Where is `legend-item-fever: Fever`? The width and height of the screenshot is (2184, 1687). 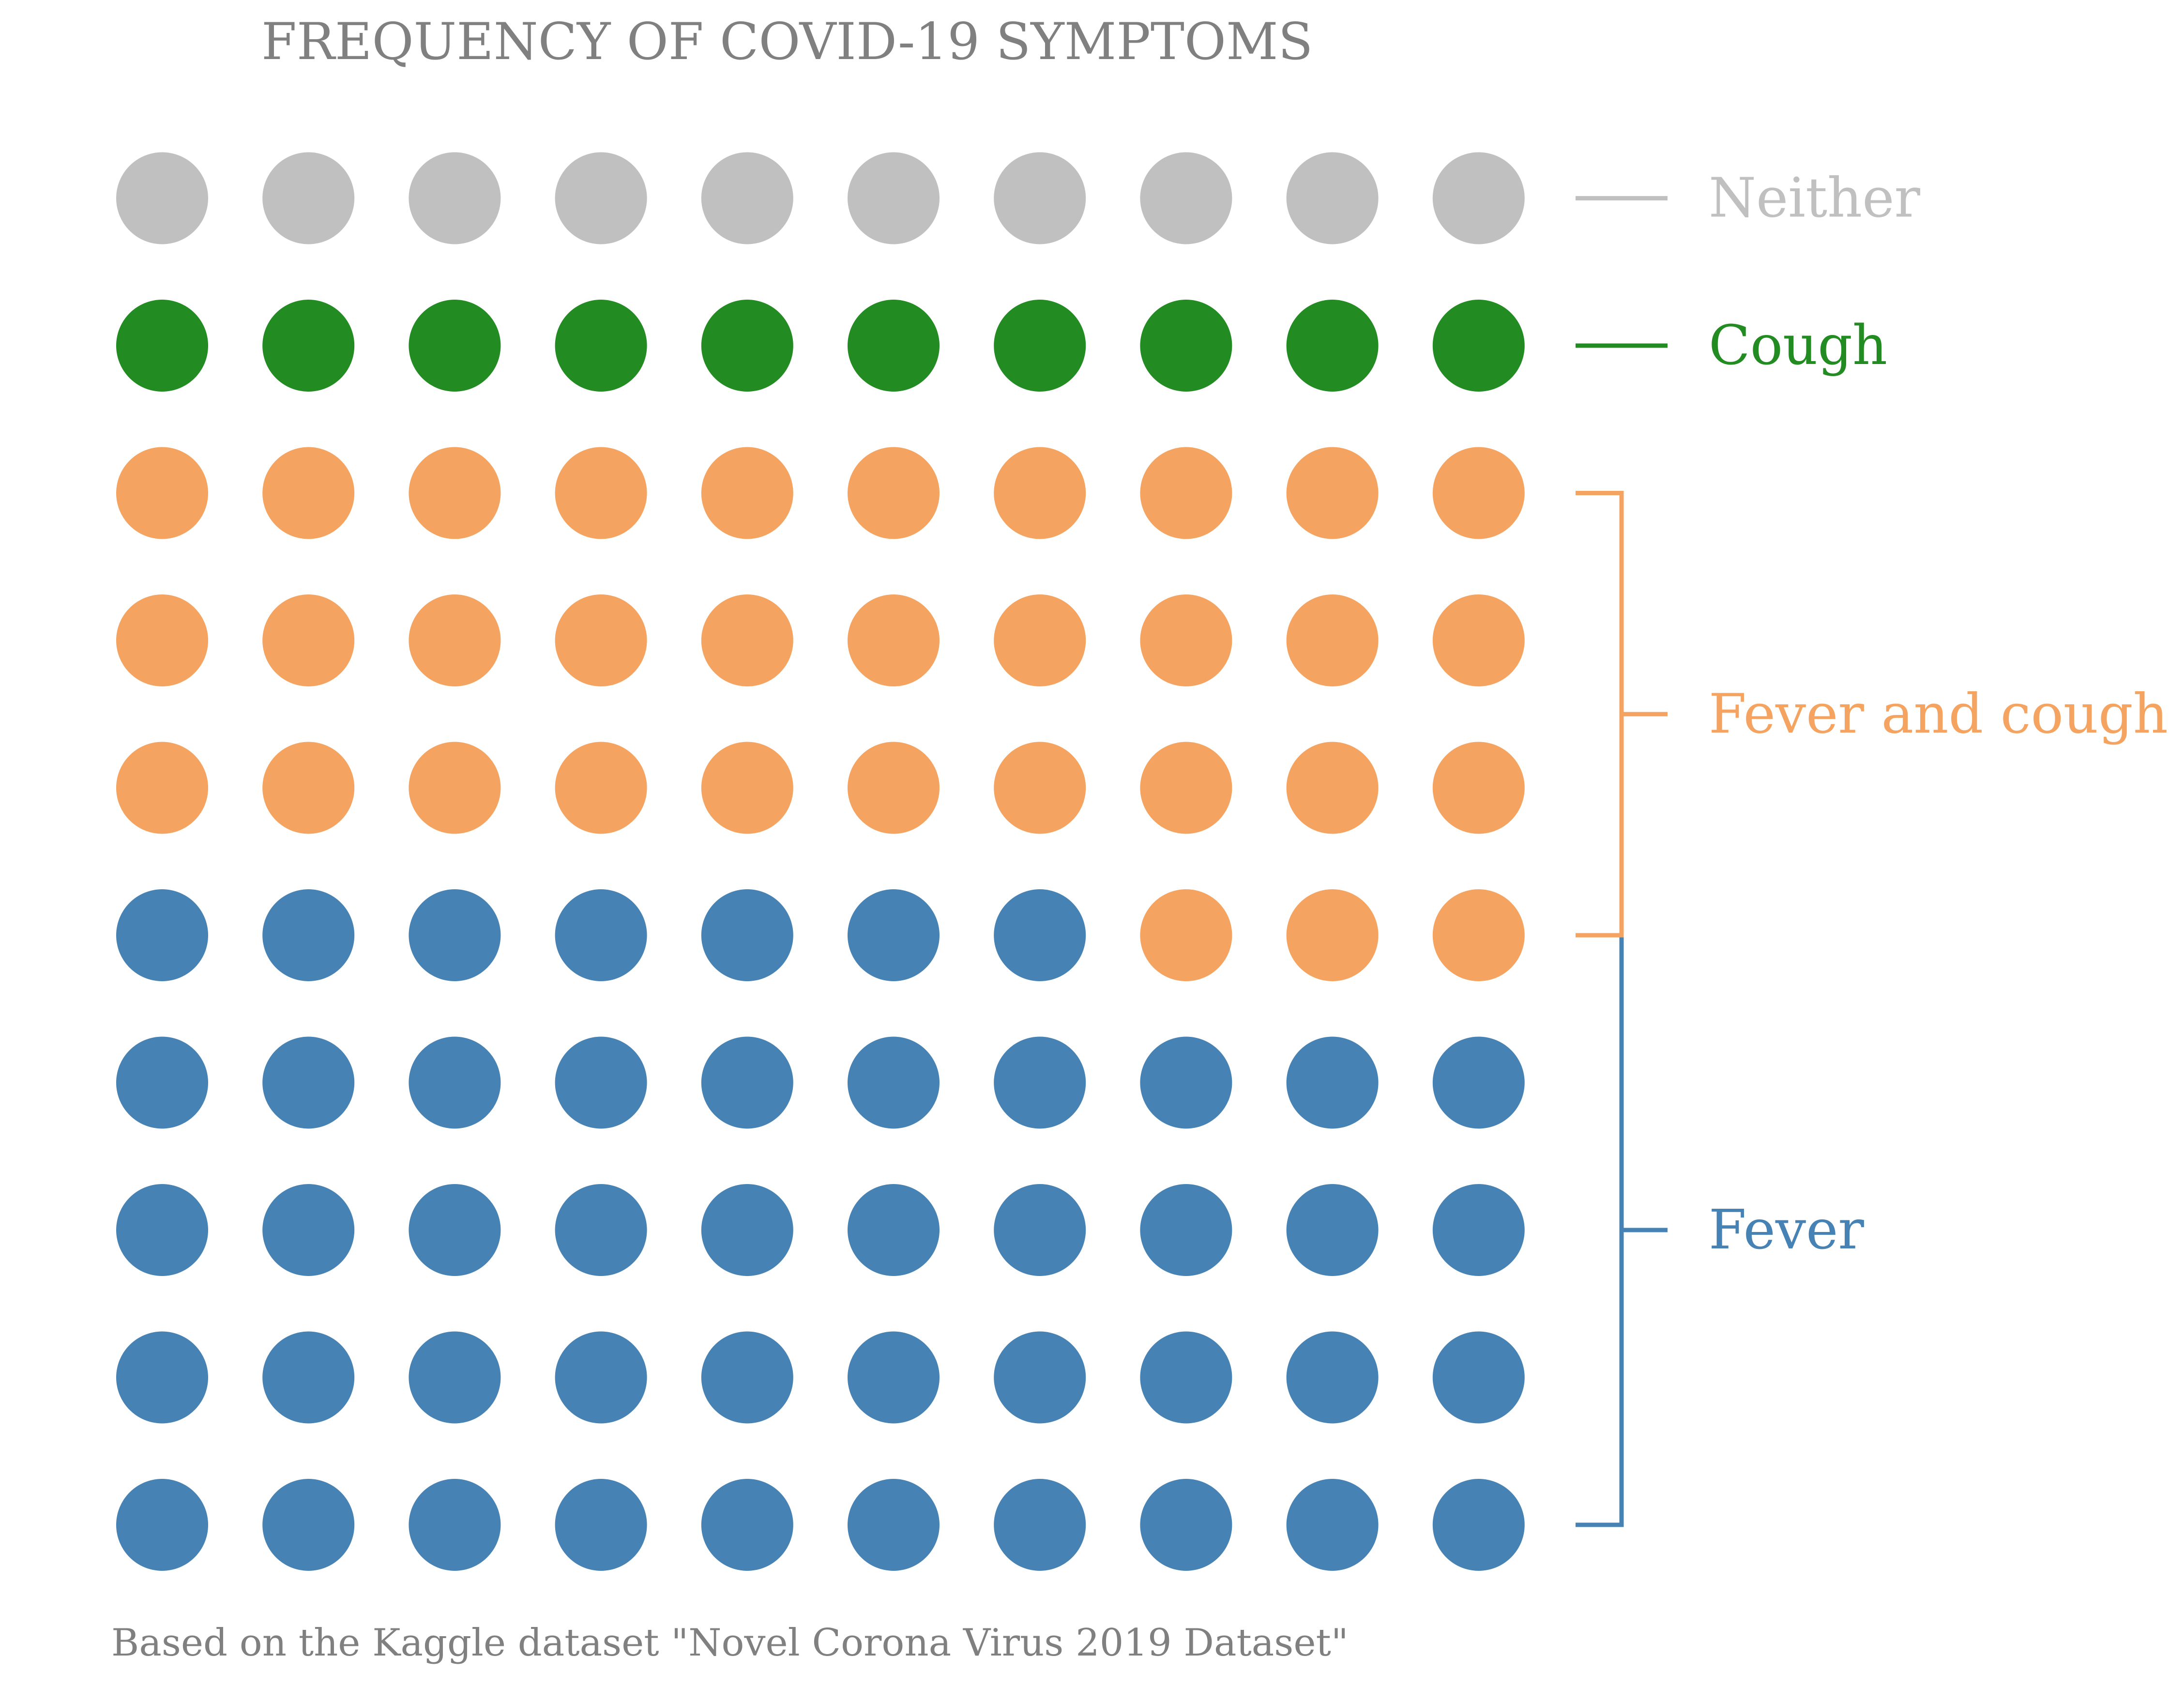
legend-item-fever: Fever is located at coordinates (1720, 1230).